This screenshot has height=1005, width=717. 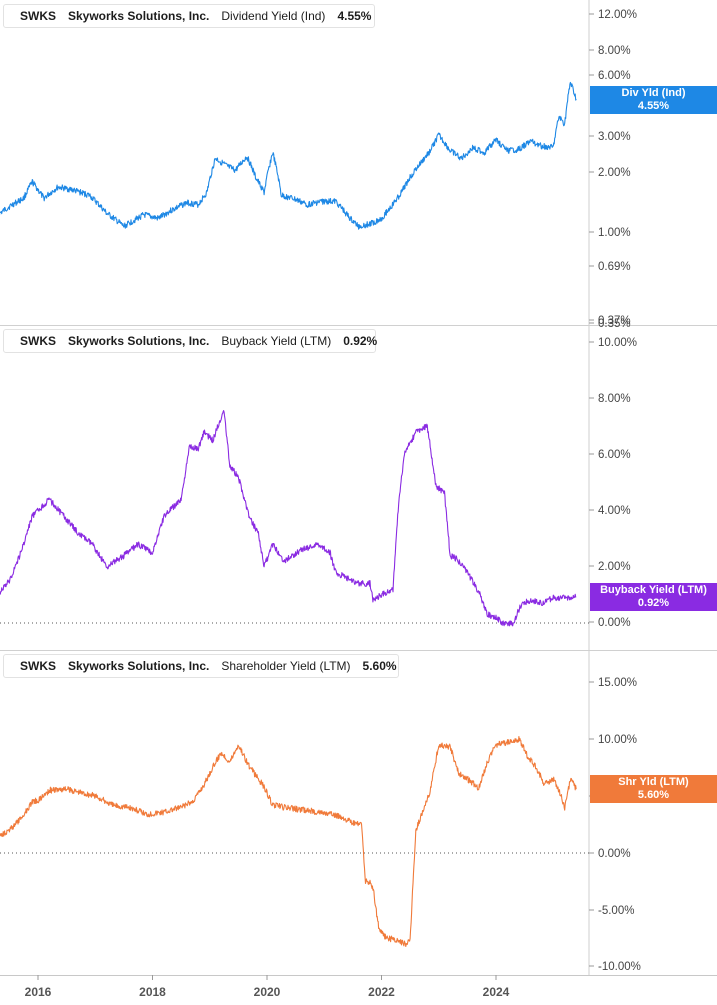 I want to click on y-tick-label: 3.00%, so click(x=614, y=137).